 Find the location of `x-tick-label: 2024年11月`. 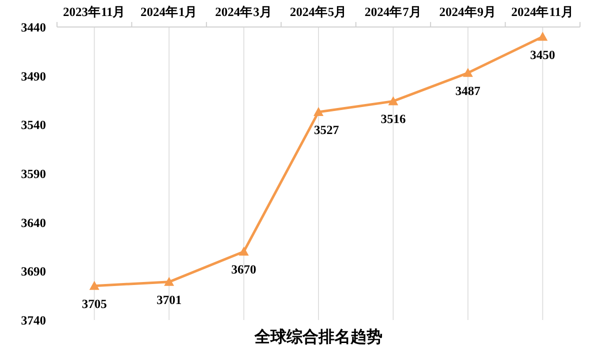

x-tick-label: 2024年11月 is located at coordinates (542, 12).